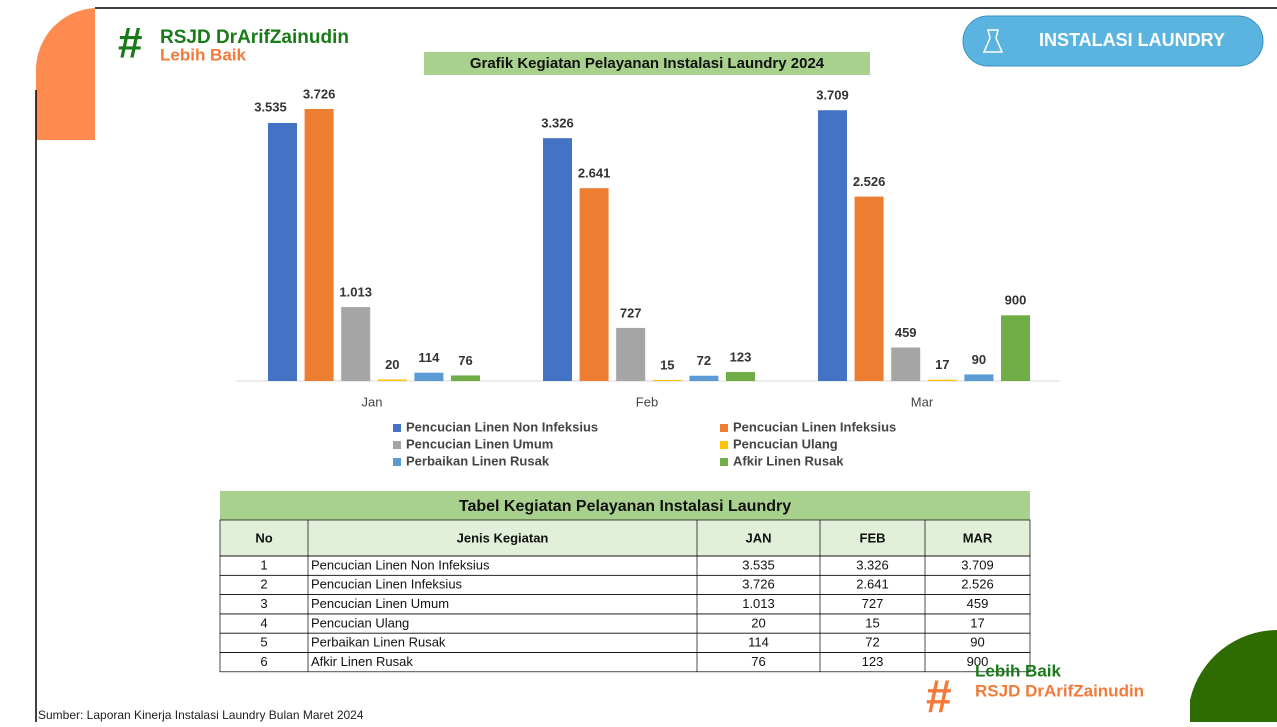 This screenshot has height=727, width=1277. I want to click on table-cell: 2, so click(263, 584).